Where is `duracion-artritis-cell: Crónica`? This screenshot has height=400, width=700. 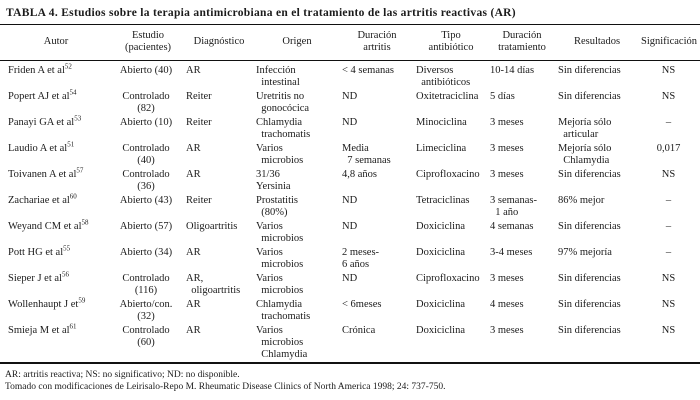 duracion-artritis-cell: Crónica is located at coordinates (359, 330).